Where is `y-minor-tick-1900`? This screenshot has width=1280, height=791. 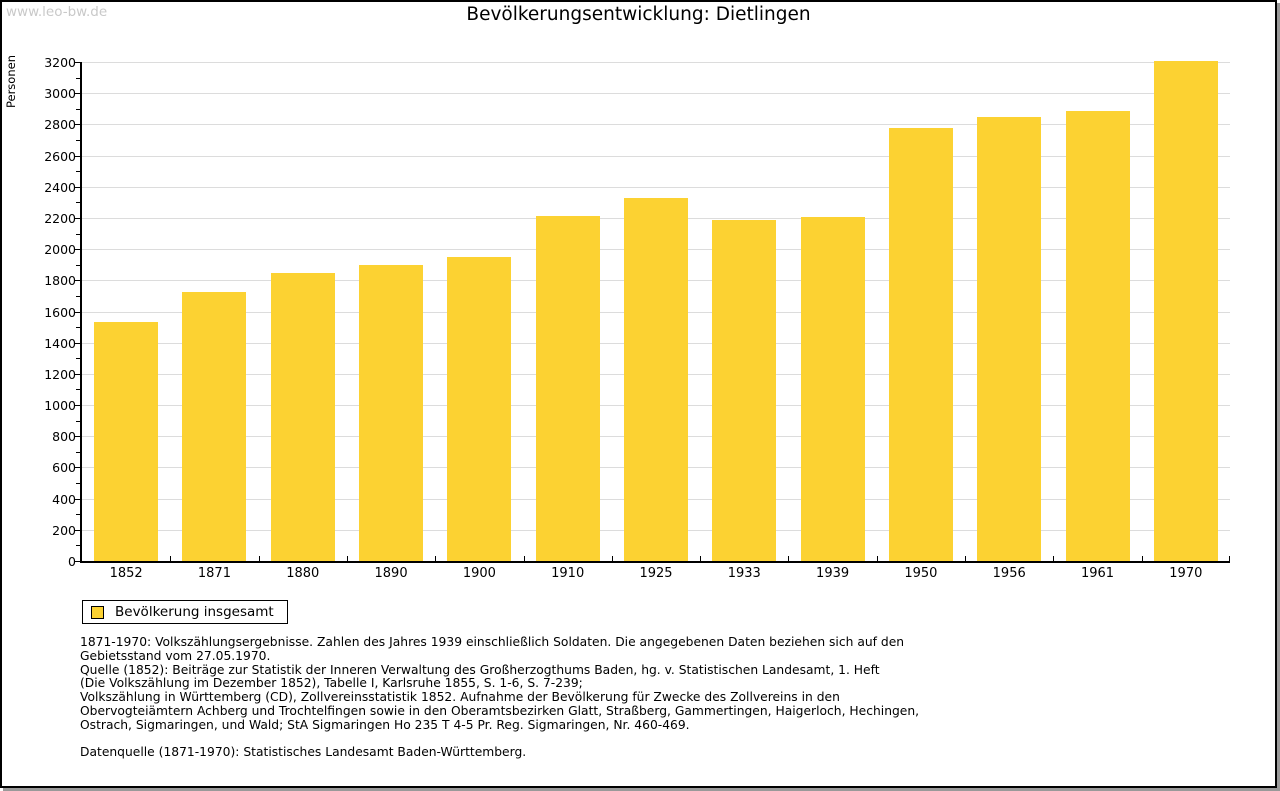 y-minor-tick-1900 is located at coordinates (78, 265).